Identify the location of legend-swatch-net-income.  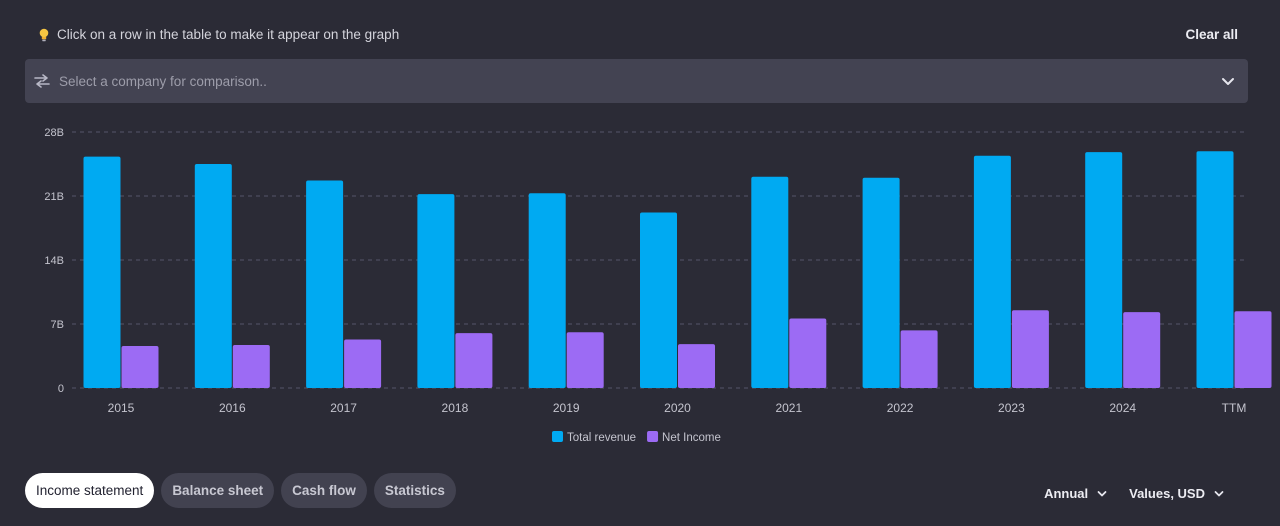
(653, 436).